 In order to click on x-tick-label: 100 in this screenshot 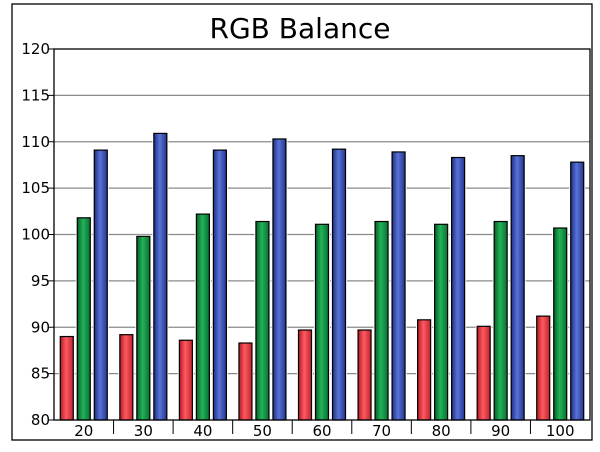, I will do `click(560, 431)`.